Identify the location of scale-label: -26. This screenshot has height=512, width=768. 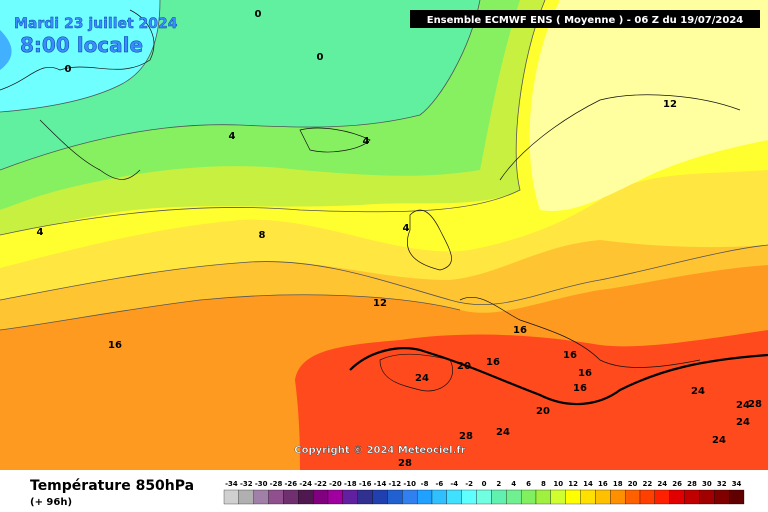
(291, 484).